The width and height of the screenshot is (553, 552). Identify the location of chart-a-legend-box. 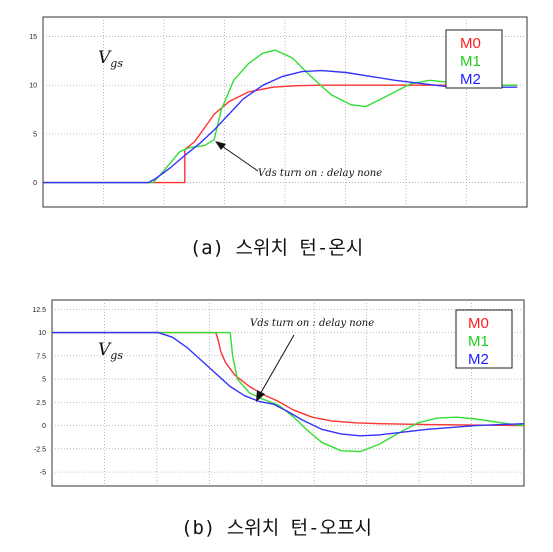
(474, 59).